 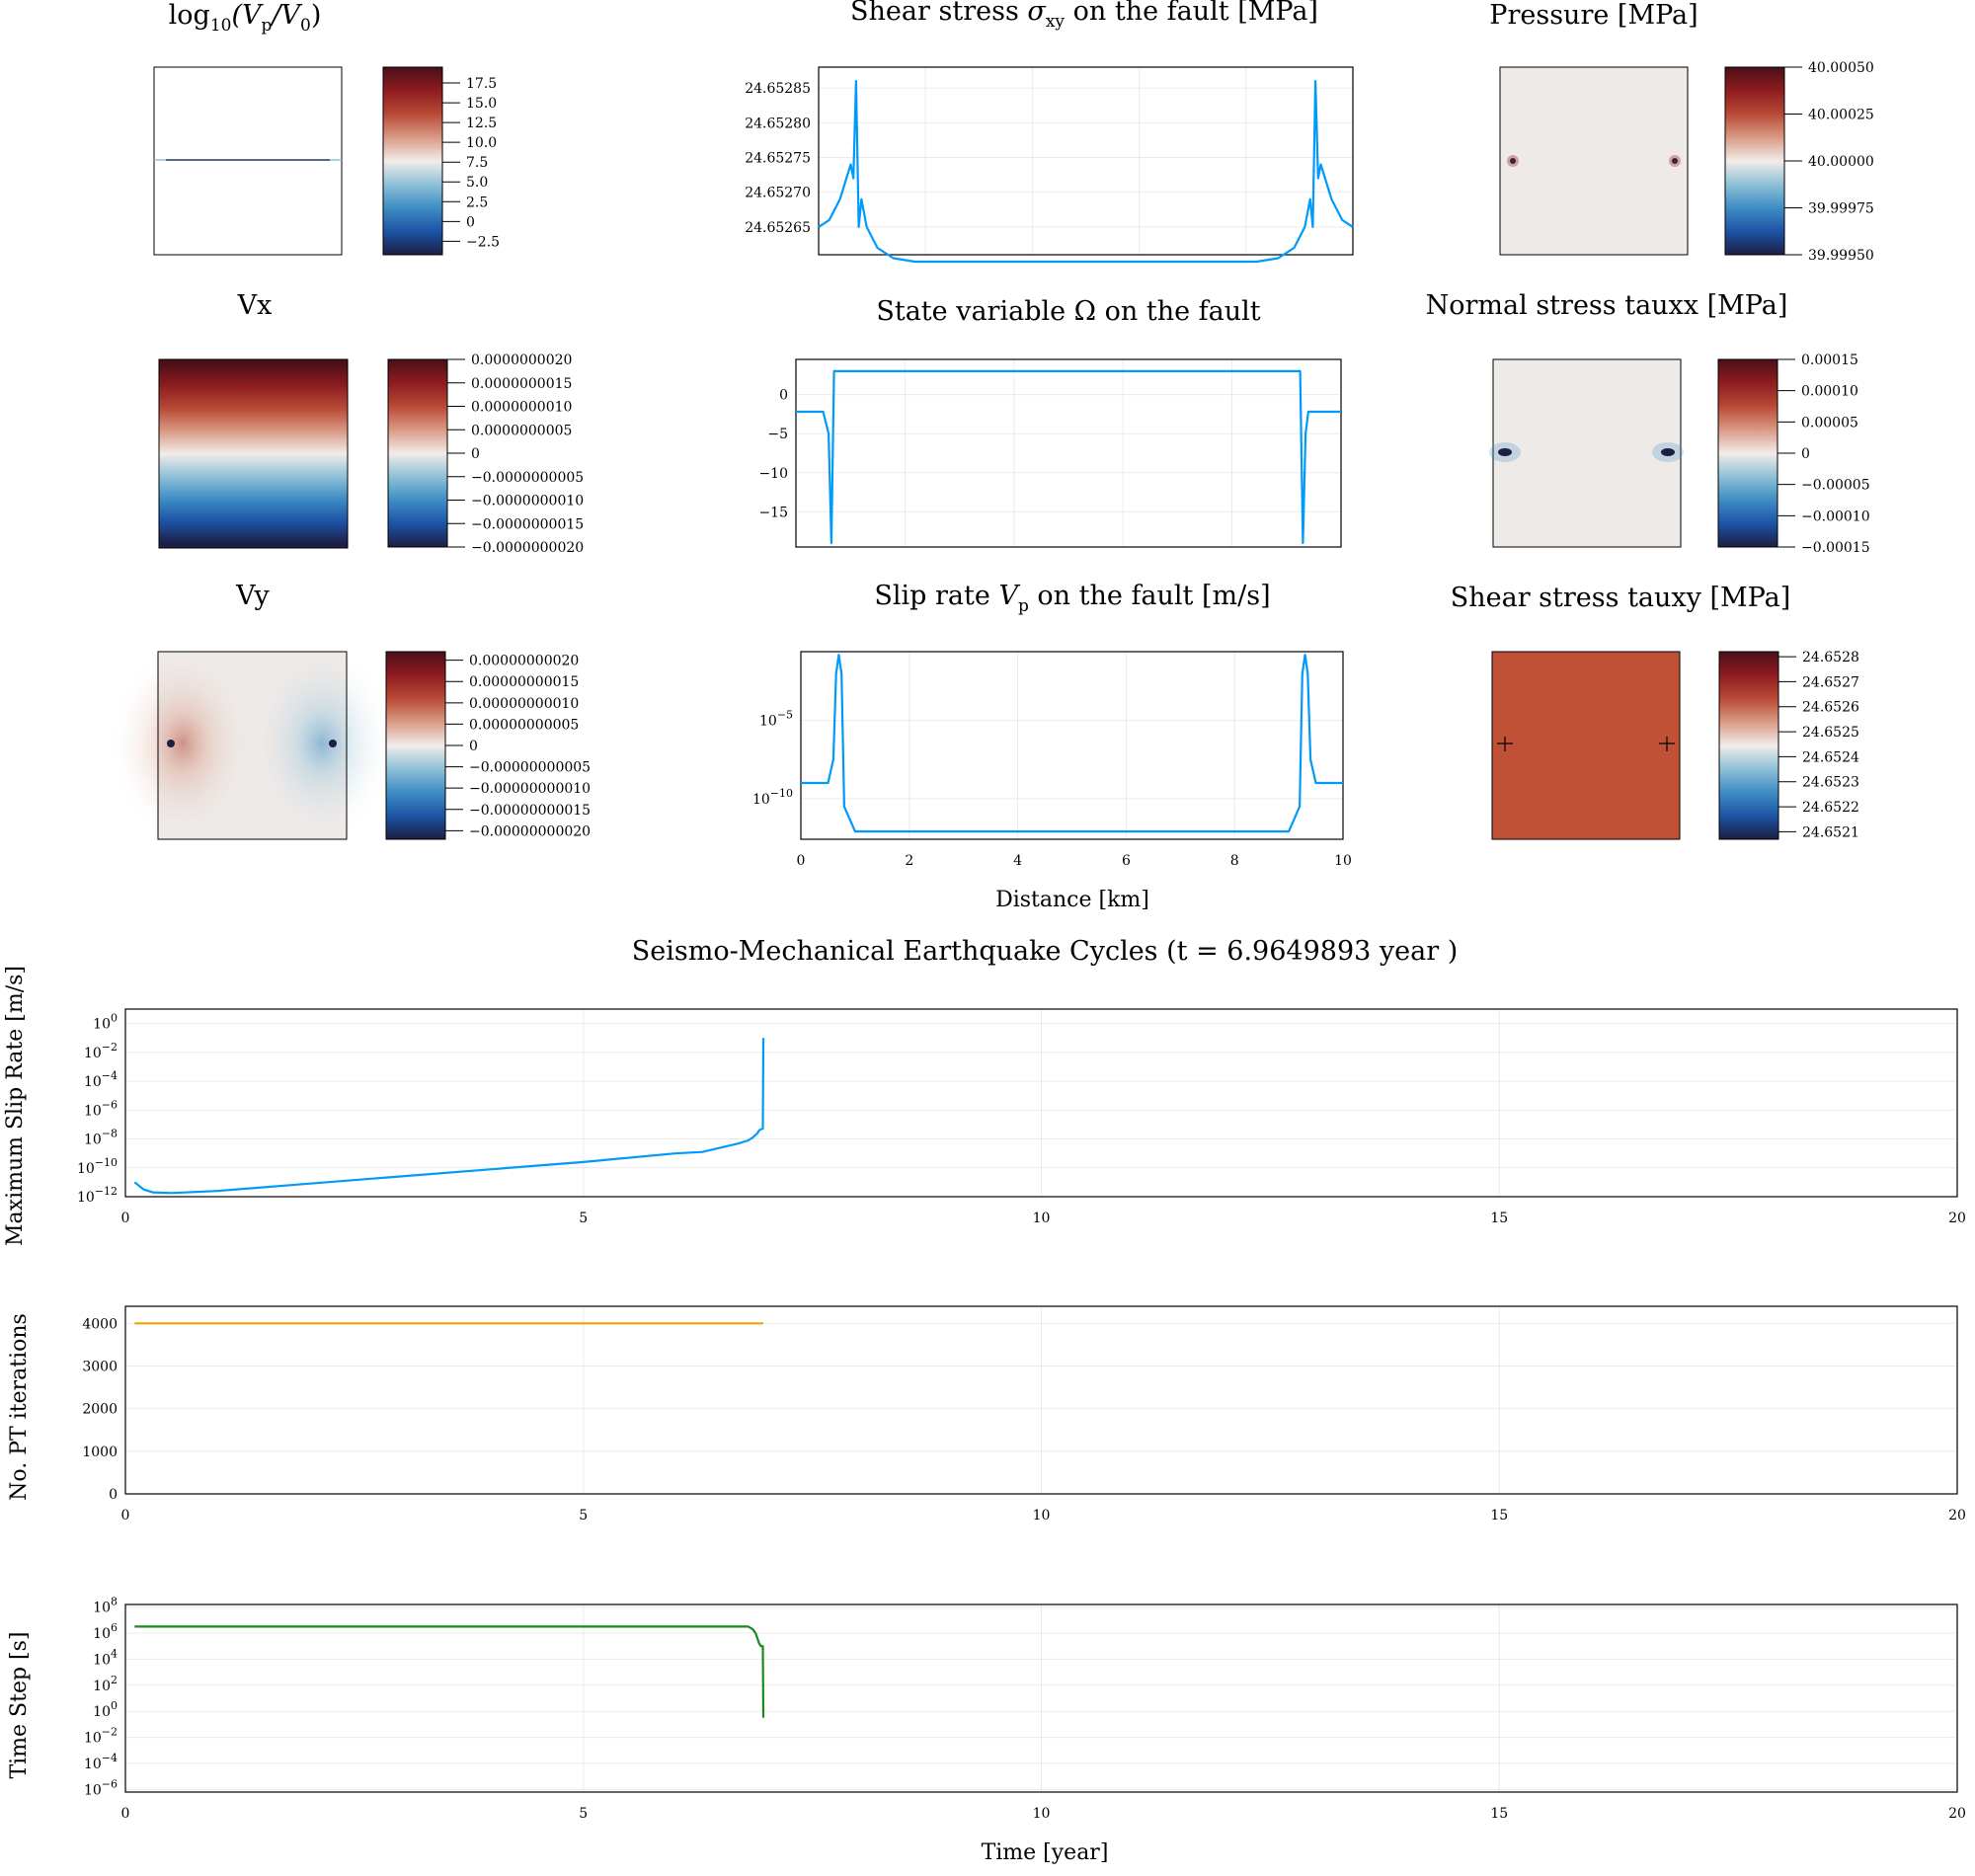 I want to click on y-tick-label: −15, so click(x=773, y=512).